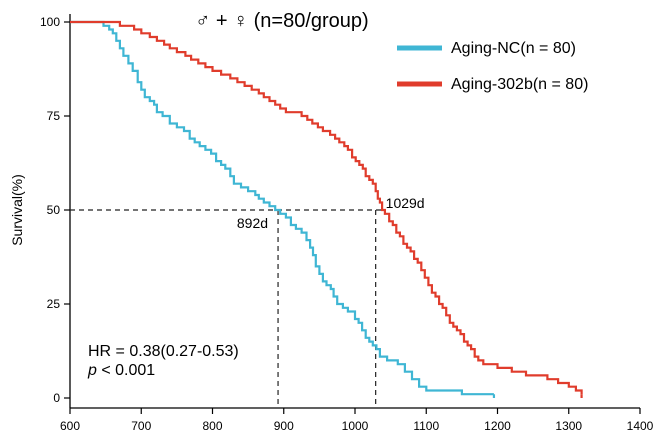 This screenshot has width=672, height=436. I want to click on y-tick-label: 25, so click(54, 304).